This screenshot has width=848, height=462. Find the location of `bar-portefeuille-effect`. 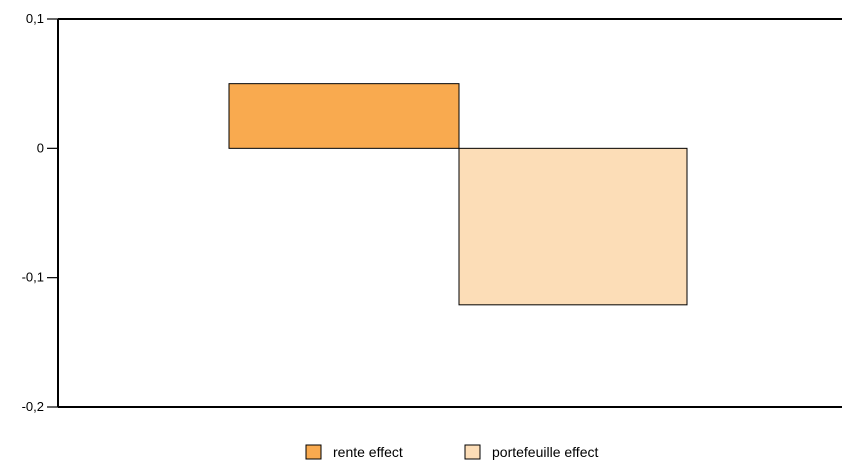

bar-portefeuille-effect is located at coordinates (573, 226).